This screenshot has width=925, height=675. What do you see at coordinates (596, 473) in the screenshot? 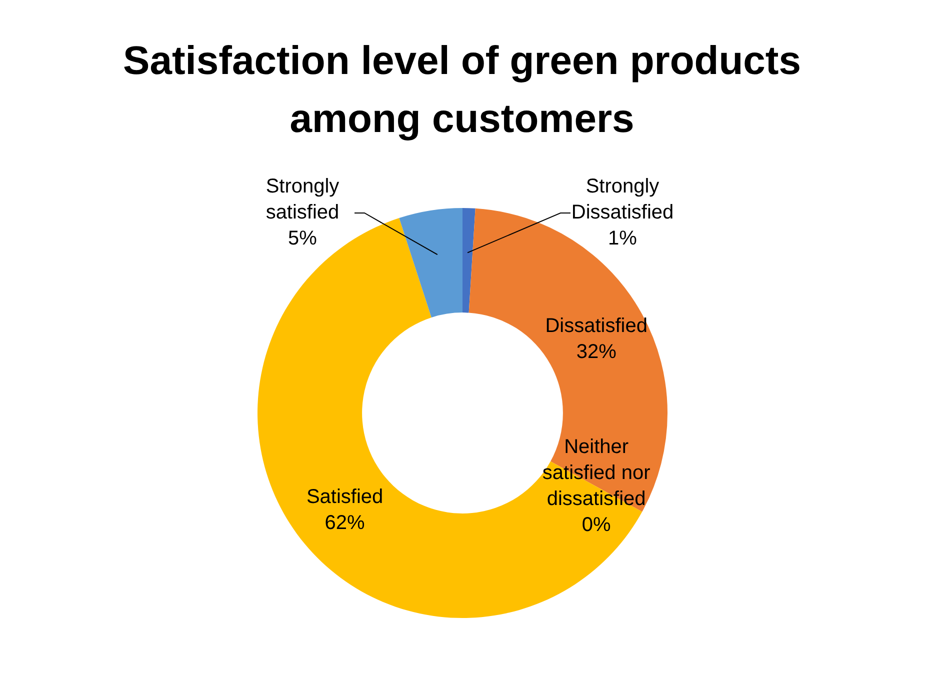
I see `category-label: Neither satisfied nor dissatisfied` at bounding box center [596, 473].